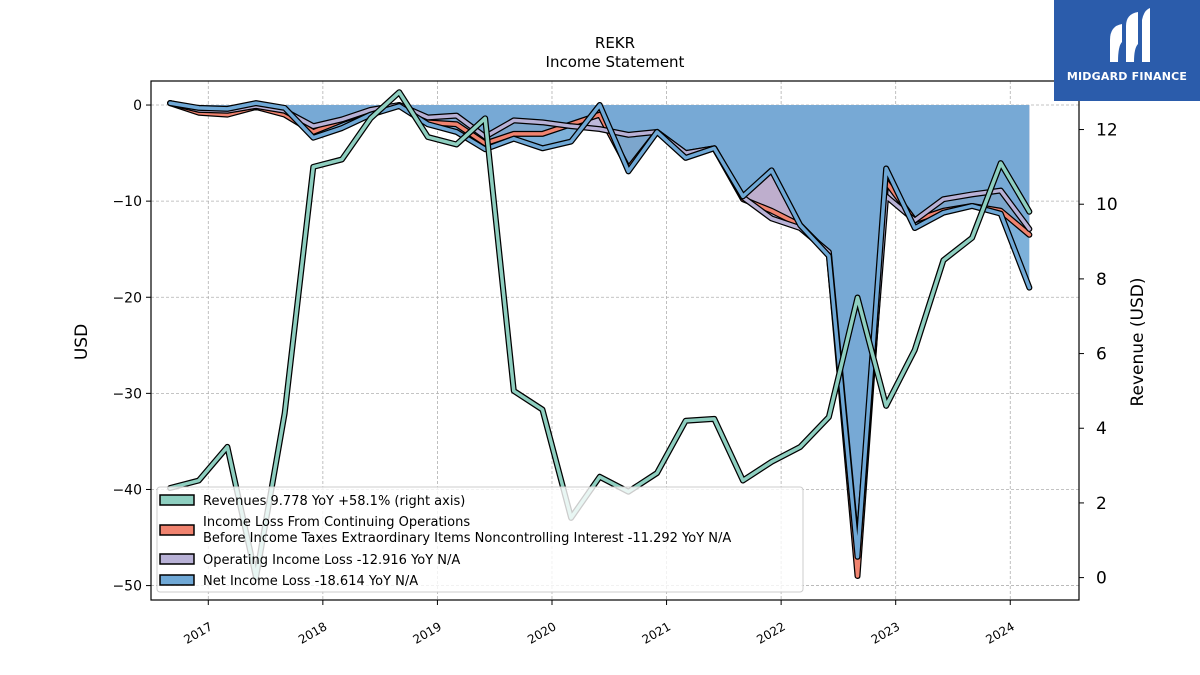 The height and width of the screenshot is (675, 1200). What do you see at coordinates (127, 587) in the screenshot?
I see `y-tick-label: −50` at bounding box center [127, 587].